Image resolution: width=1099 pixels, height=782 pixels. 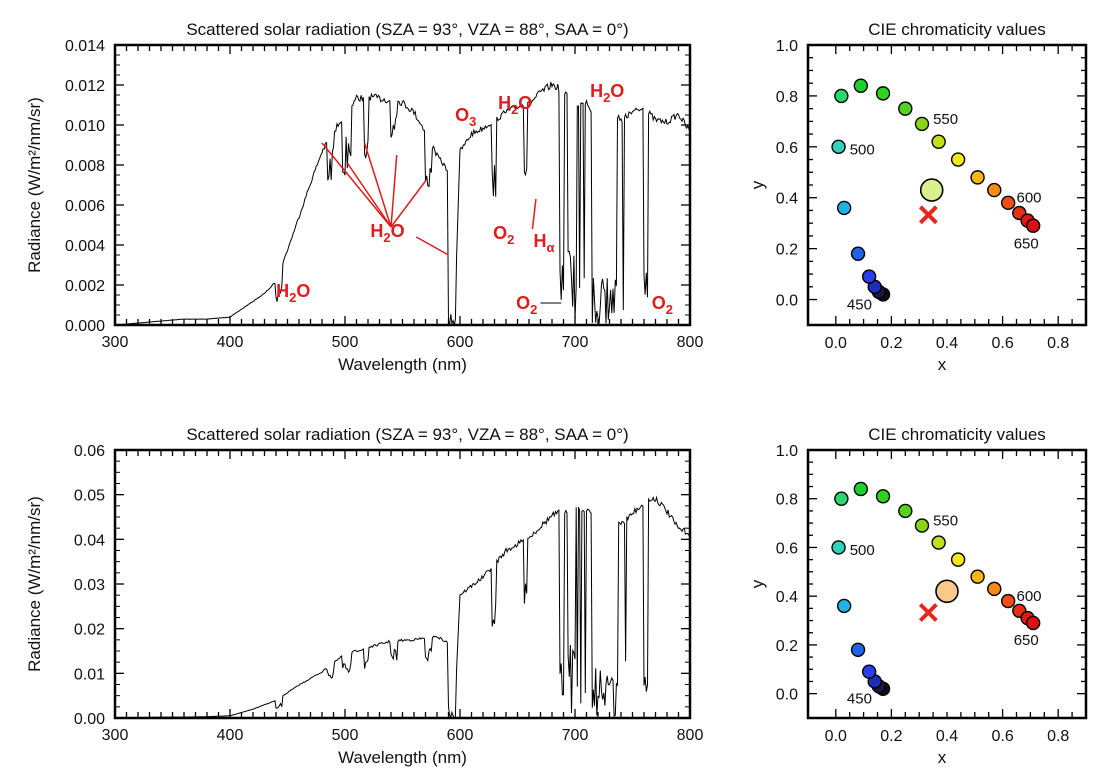 What do you see at coordinates (230, 342) in the screenshot?
I see `x-tick-label: 400` at bounding box center [230, 342].